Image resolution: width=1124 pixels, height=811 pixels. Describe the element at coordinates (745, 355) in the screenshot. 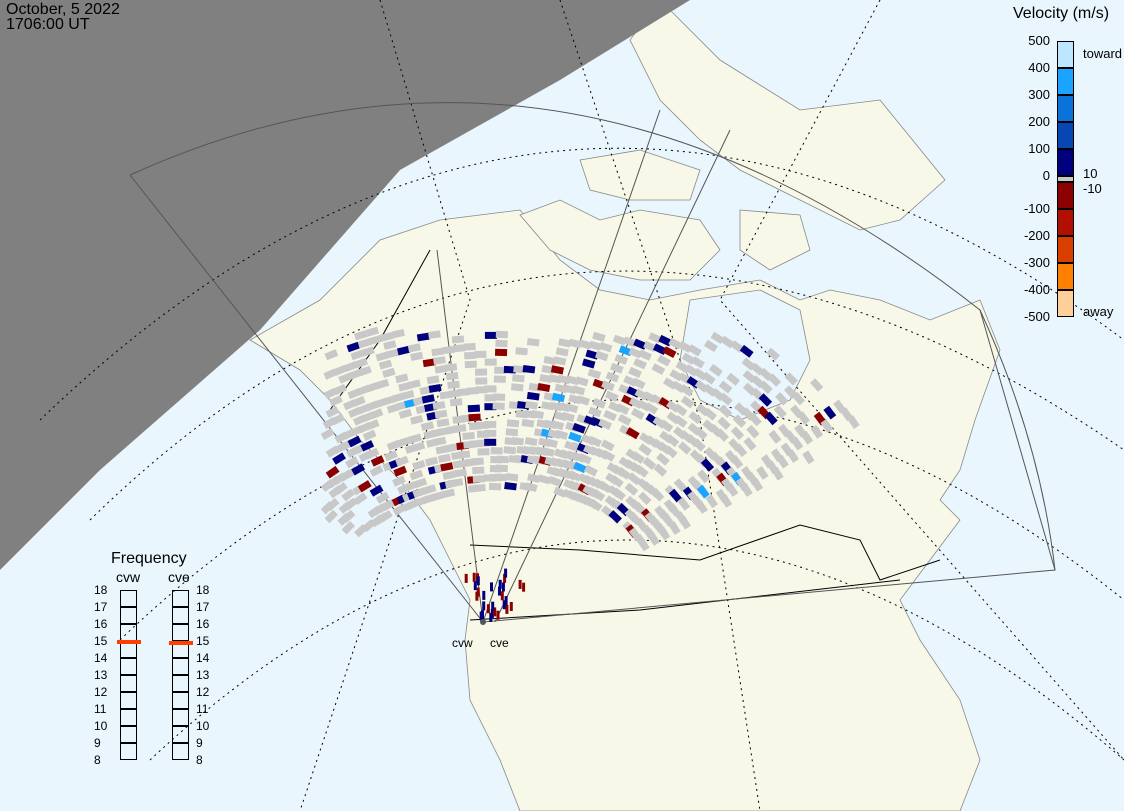

I see `hudson-bay` at that location.